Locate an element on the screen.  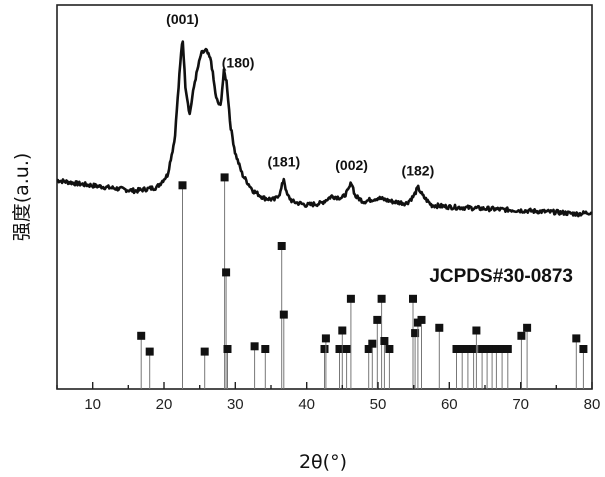
x-tick-label: 40 is located at coordinates (306, 404).